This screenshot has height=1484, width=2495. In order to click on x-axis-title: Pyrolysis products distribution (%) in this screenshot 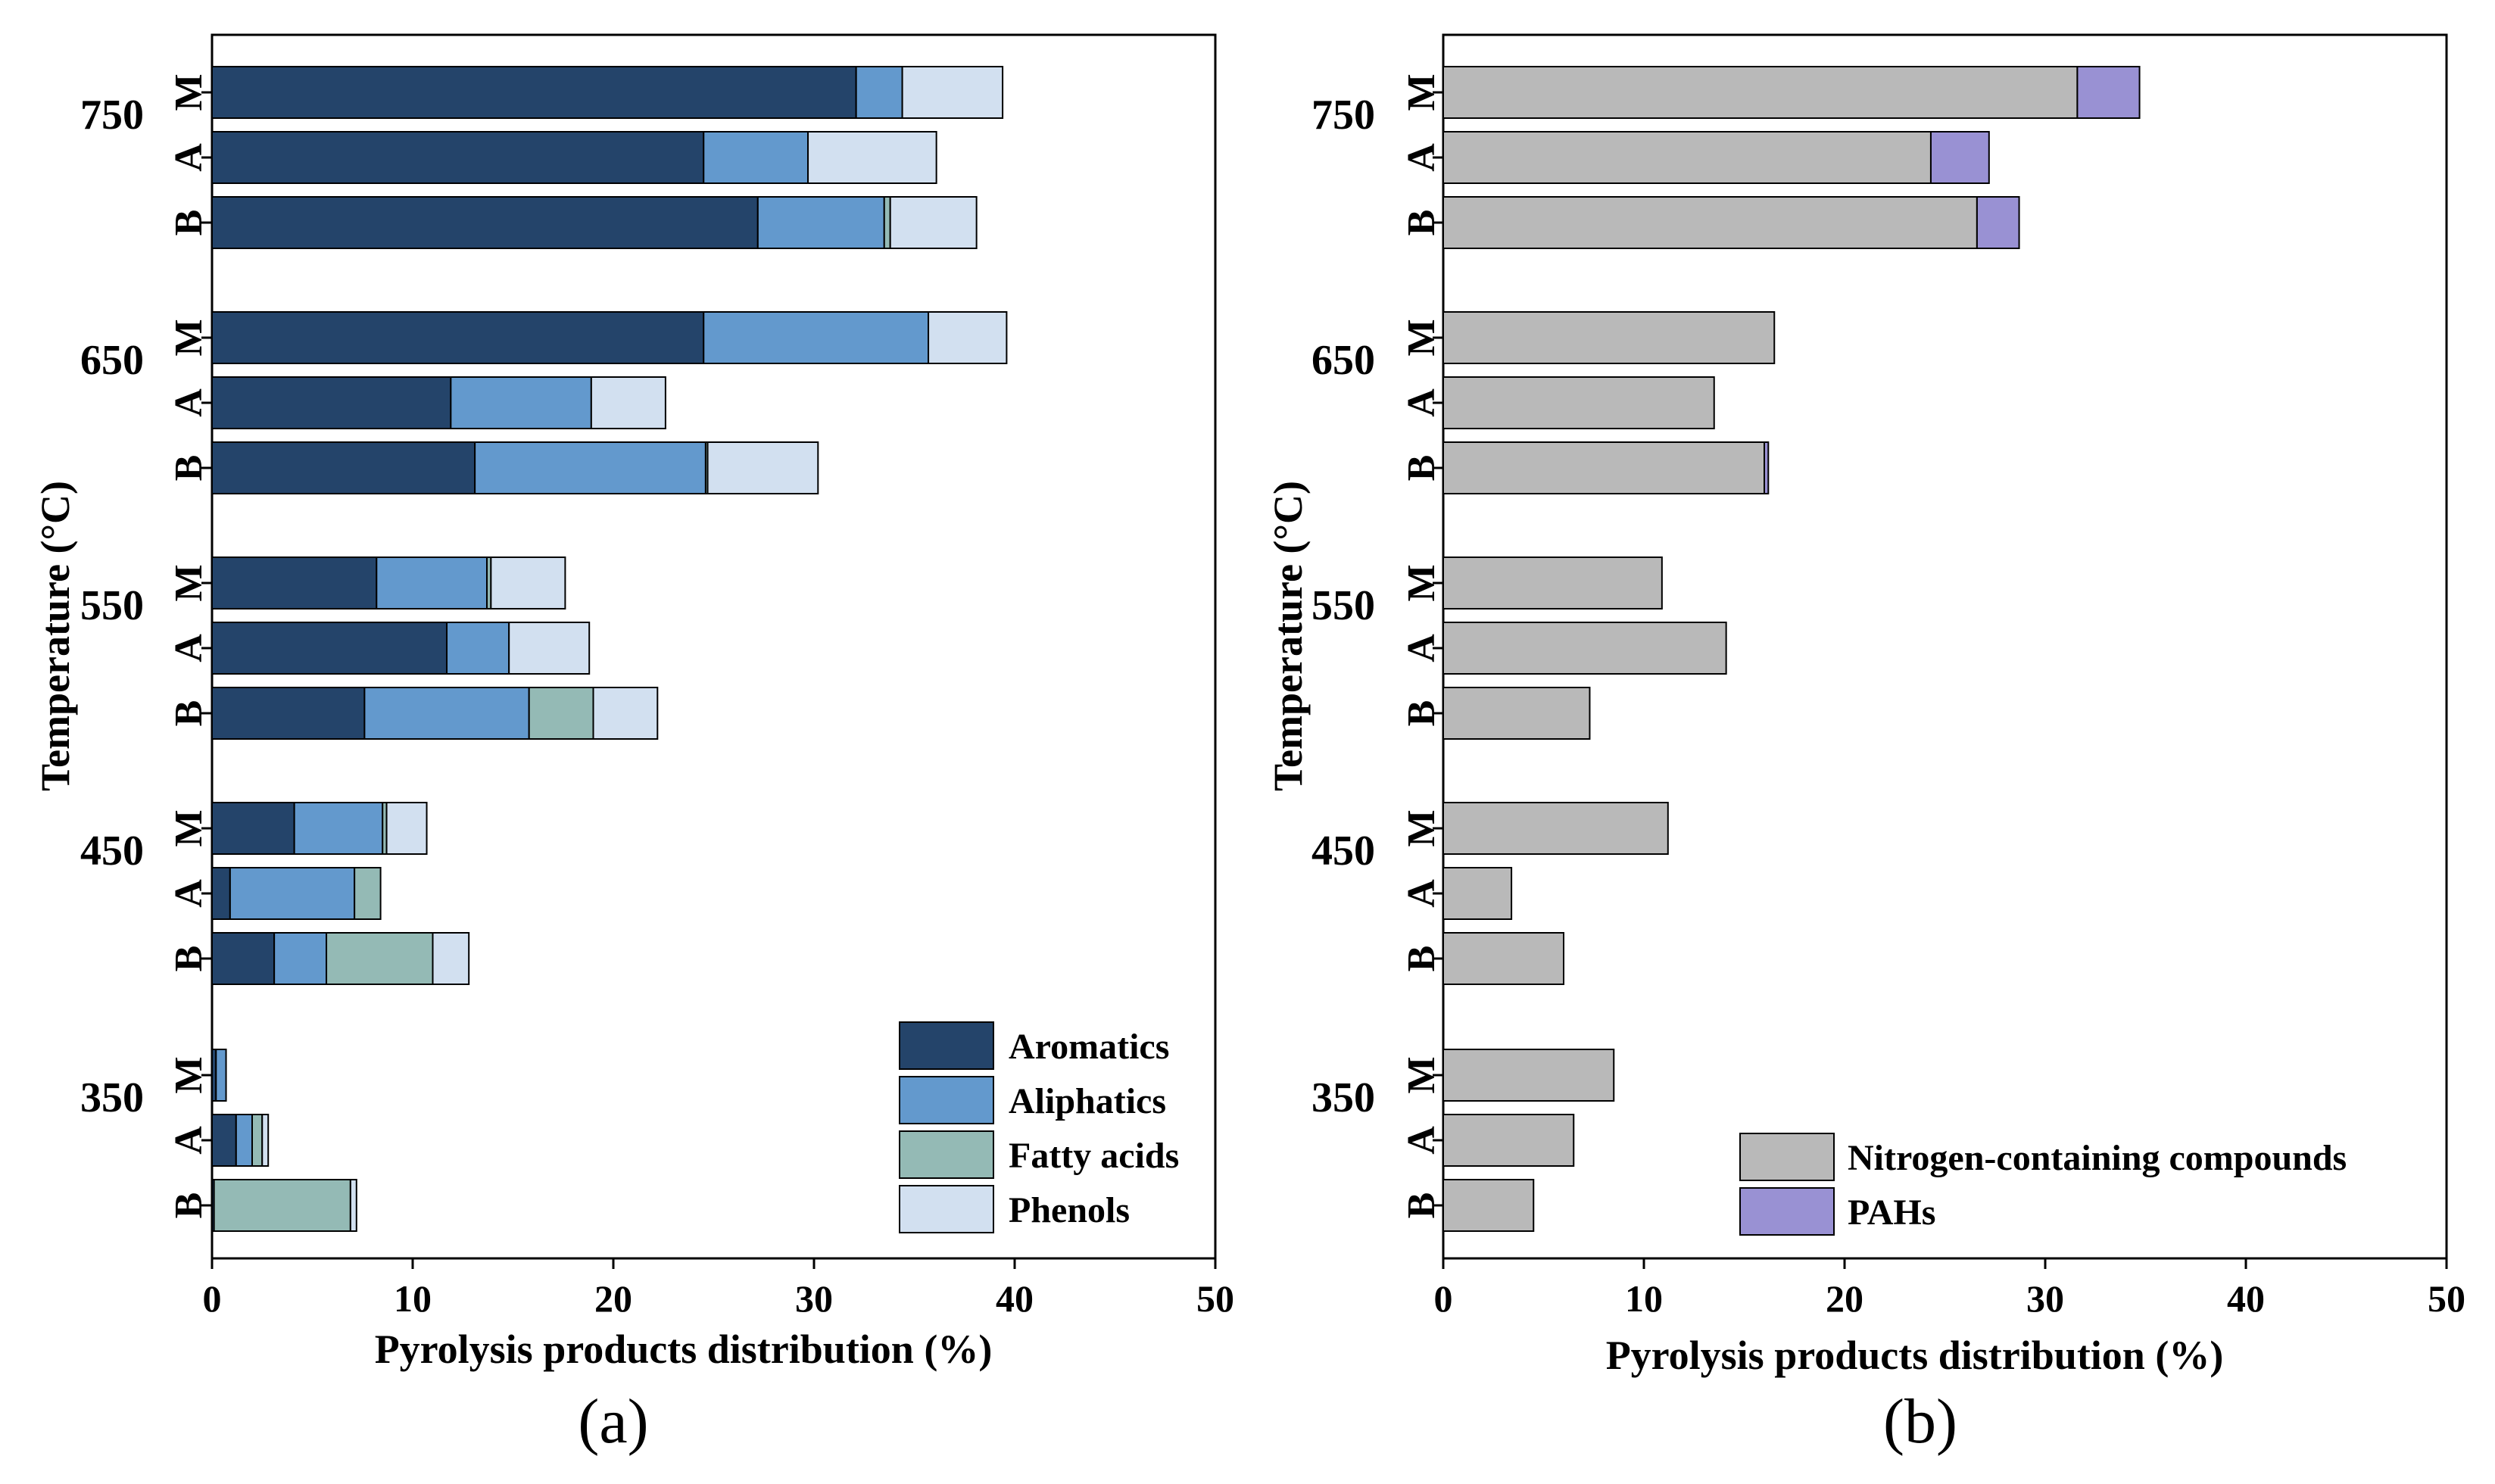, I will do `click(1915, 1355)`.